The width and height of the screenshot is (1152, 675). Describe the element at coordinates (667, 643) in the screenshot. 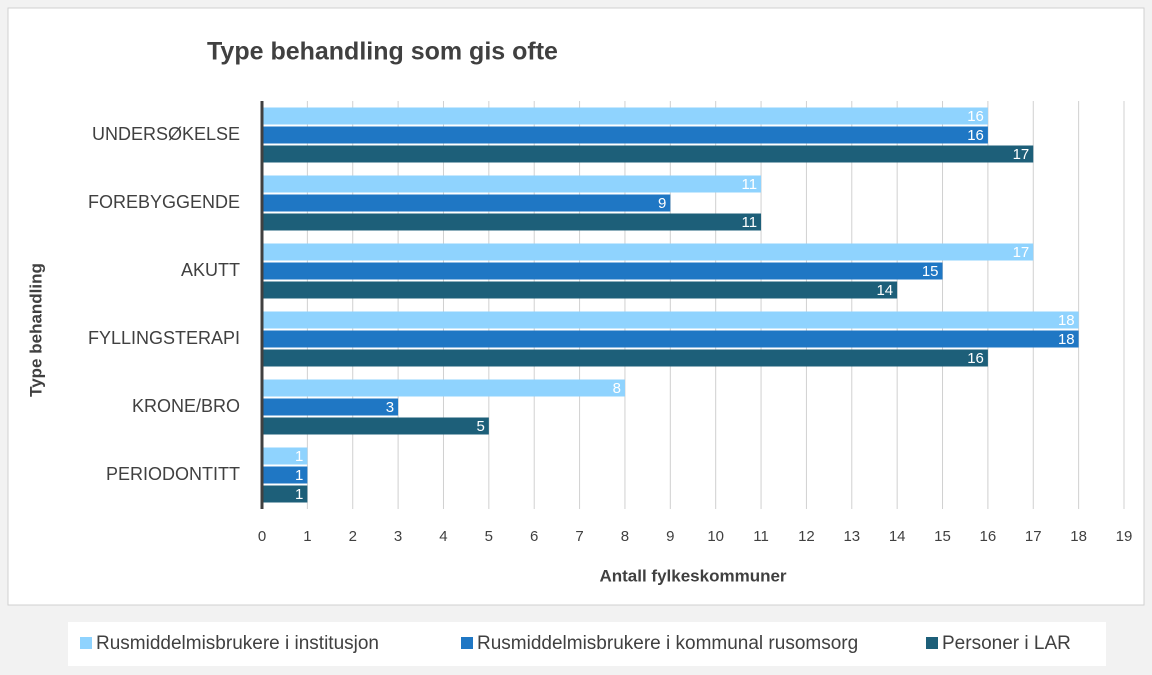

I see `legend-label: Rusmiddelmisbrukere i kommunal rusomsorg` at that location.